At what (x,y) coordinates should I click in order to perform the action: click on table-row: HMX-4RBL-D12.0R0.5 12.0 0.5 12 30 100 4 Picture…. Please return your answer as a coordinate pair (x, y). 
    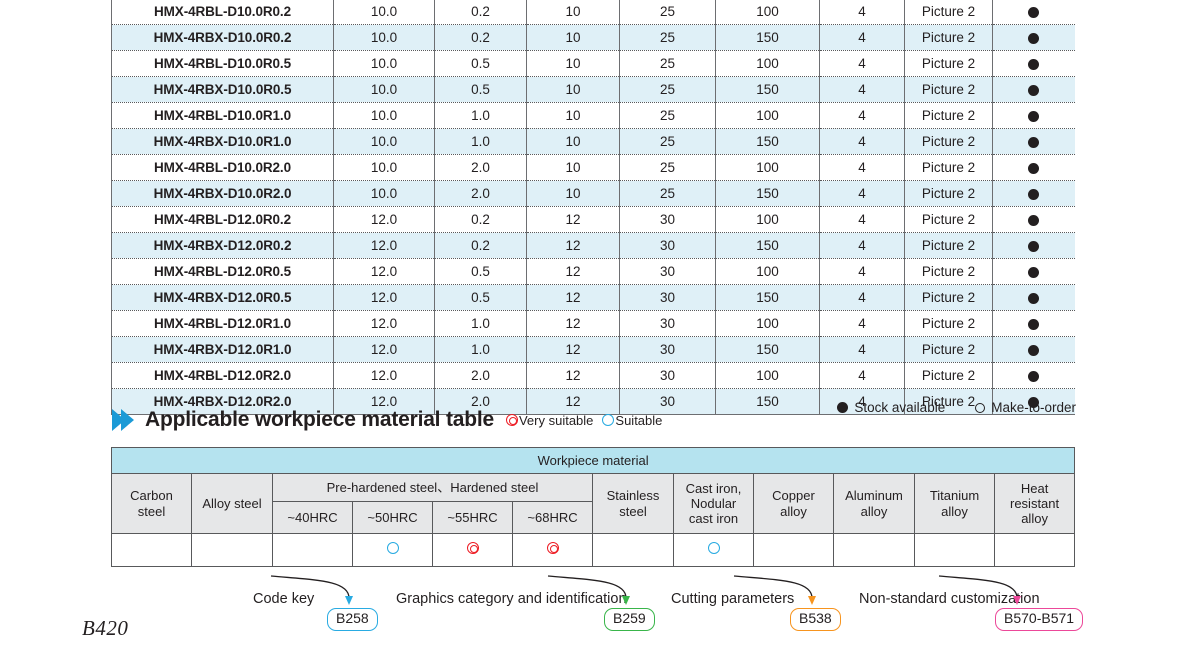
    Looking at the image, I should click on (593, 271).